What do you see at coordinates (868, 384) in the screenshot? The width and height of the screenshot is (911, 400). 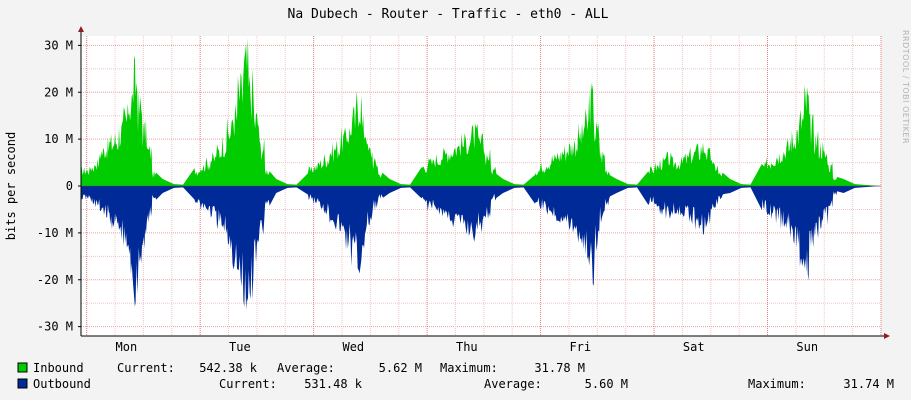 I see `legend-maximum-value-outbound: 31.74 M` at bounding box center [868, 384].